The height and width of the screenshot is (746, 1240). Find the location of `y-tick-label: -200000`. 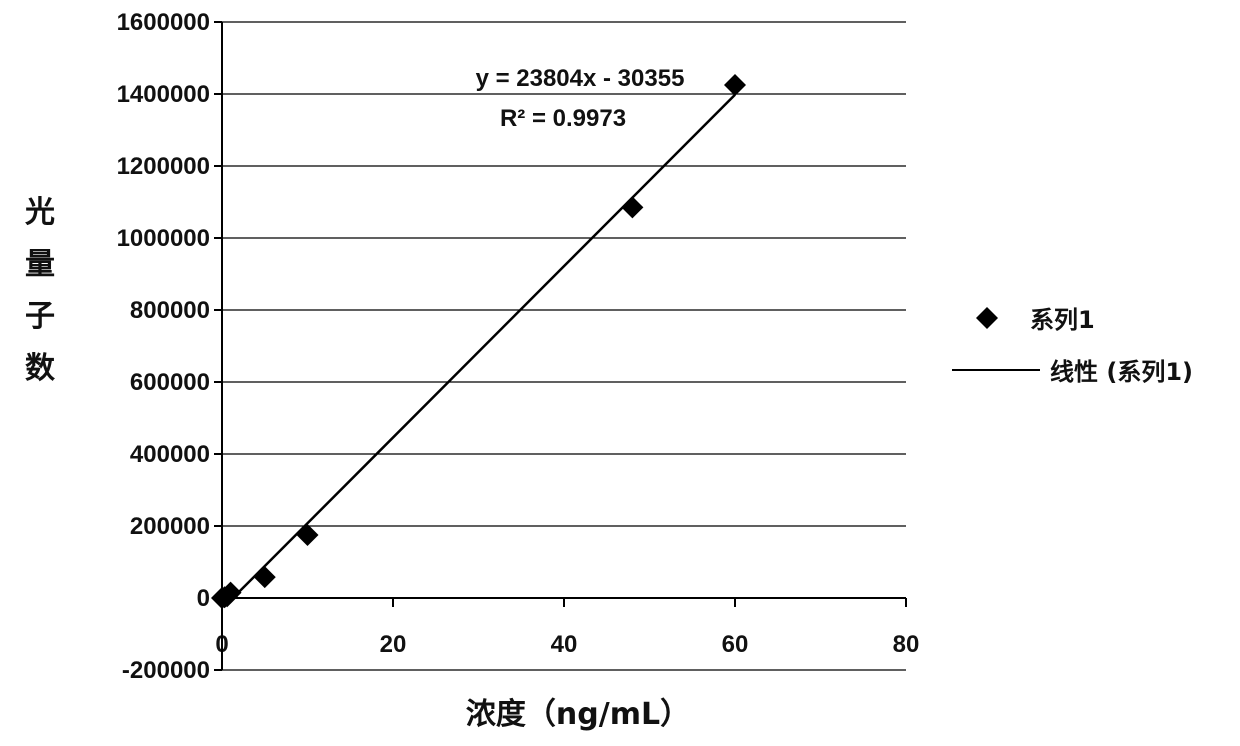

y-tick-label: -200000 is located at coordinates (166, 670).